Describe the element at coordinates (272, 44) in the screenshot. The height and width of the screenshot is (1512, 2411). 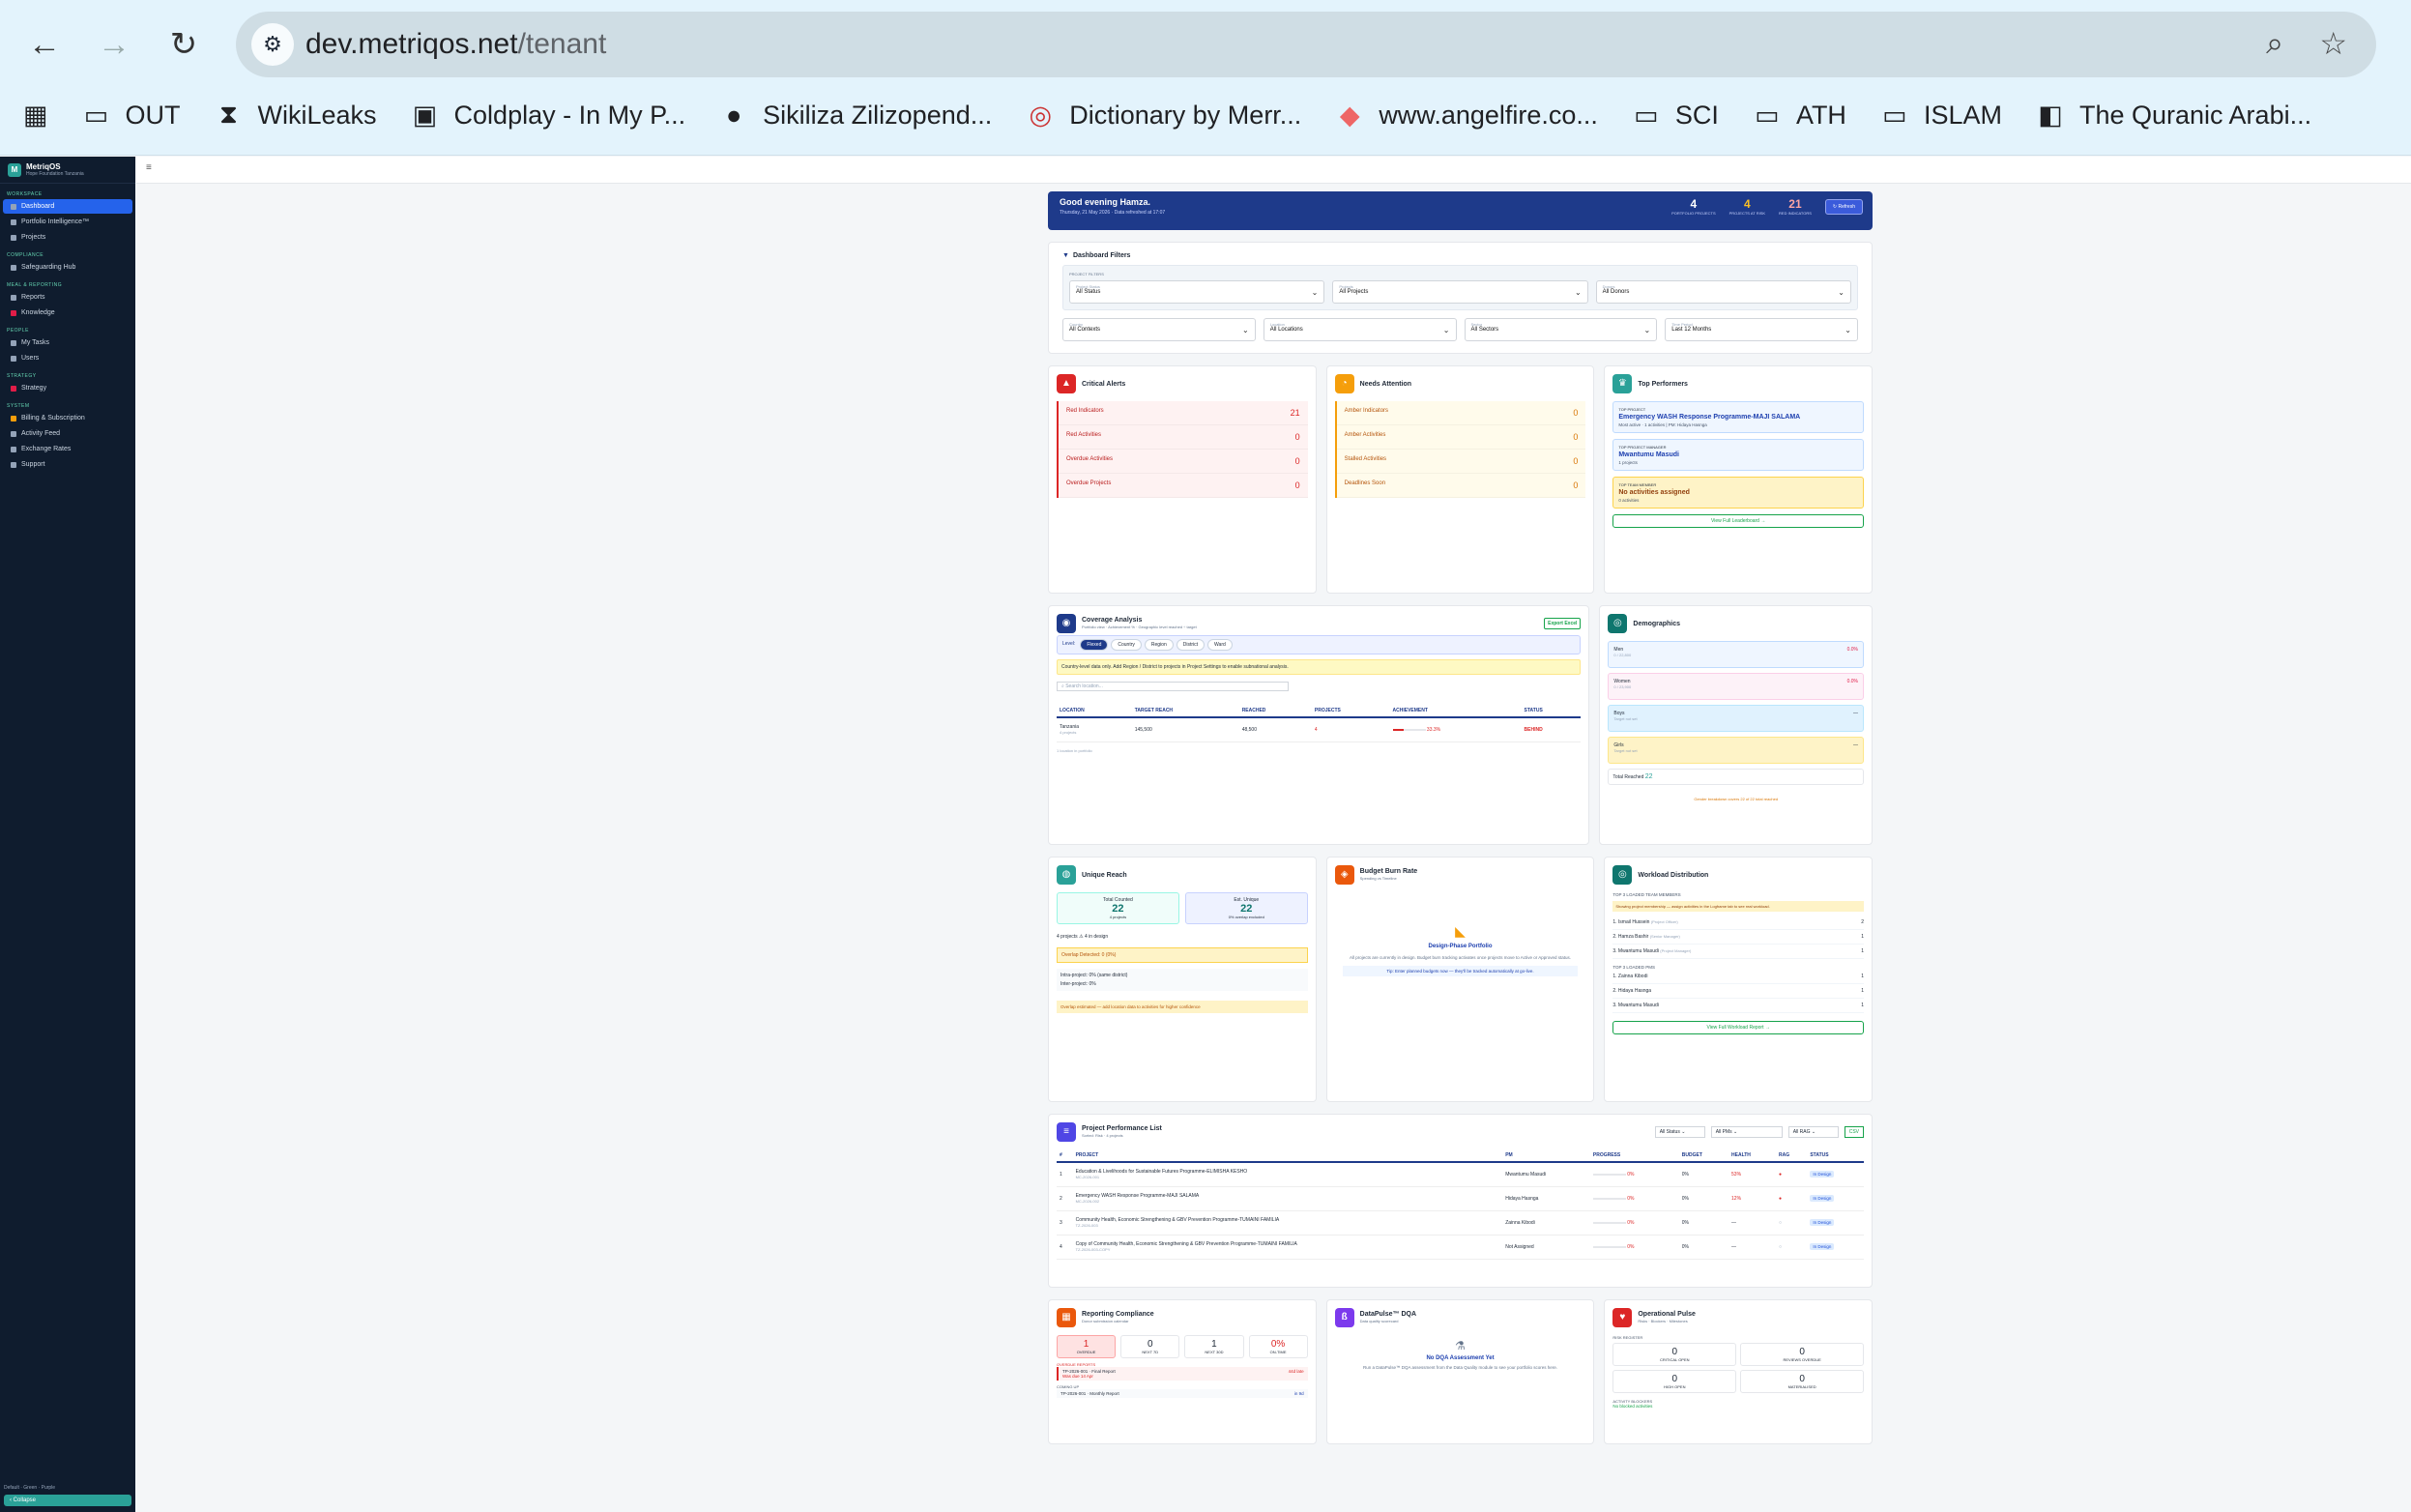
I see `site-settings-icon: ⚙` at that location.